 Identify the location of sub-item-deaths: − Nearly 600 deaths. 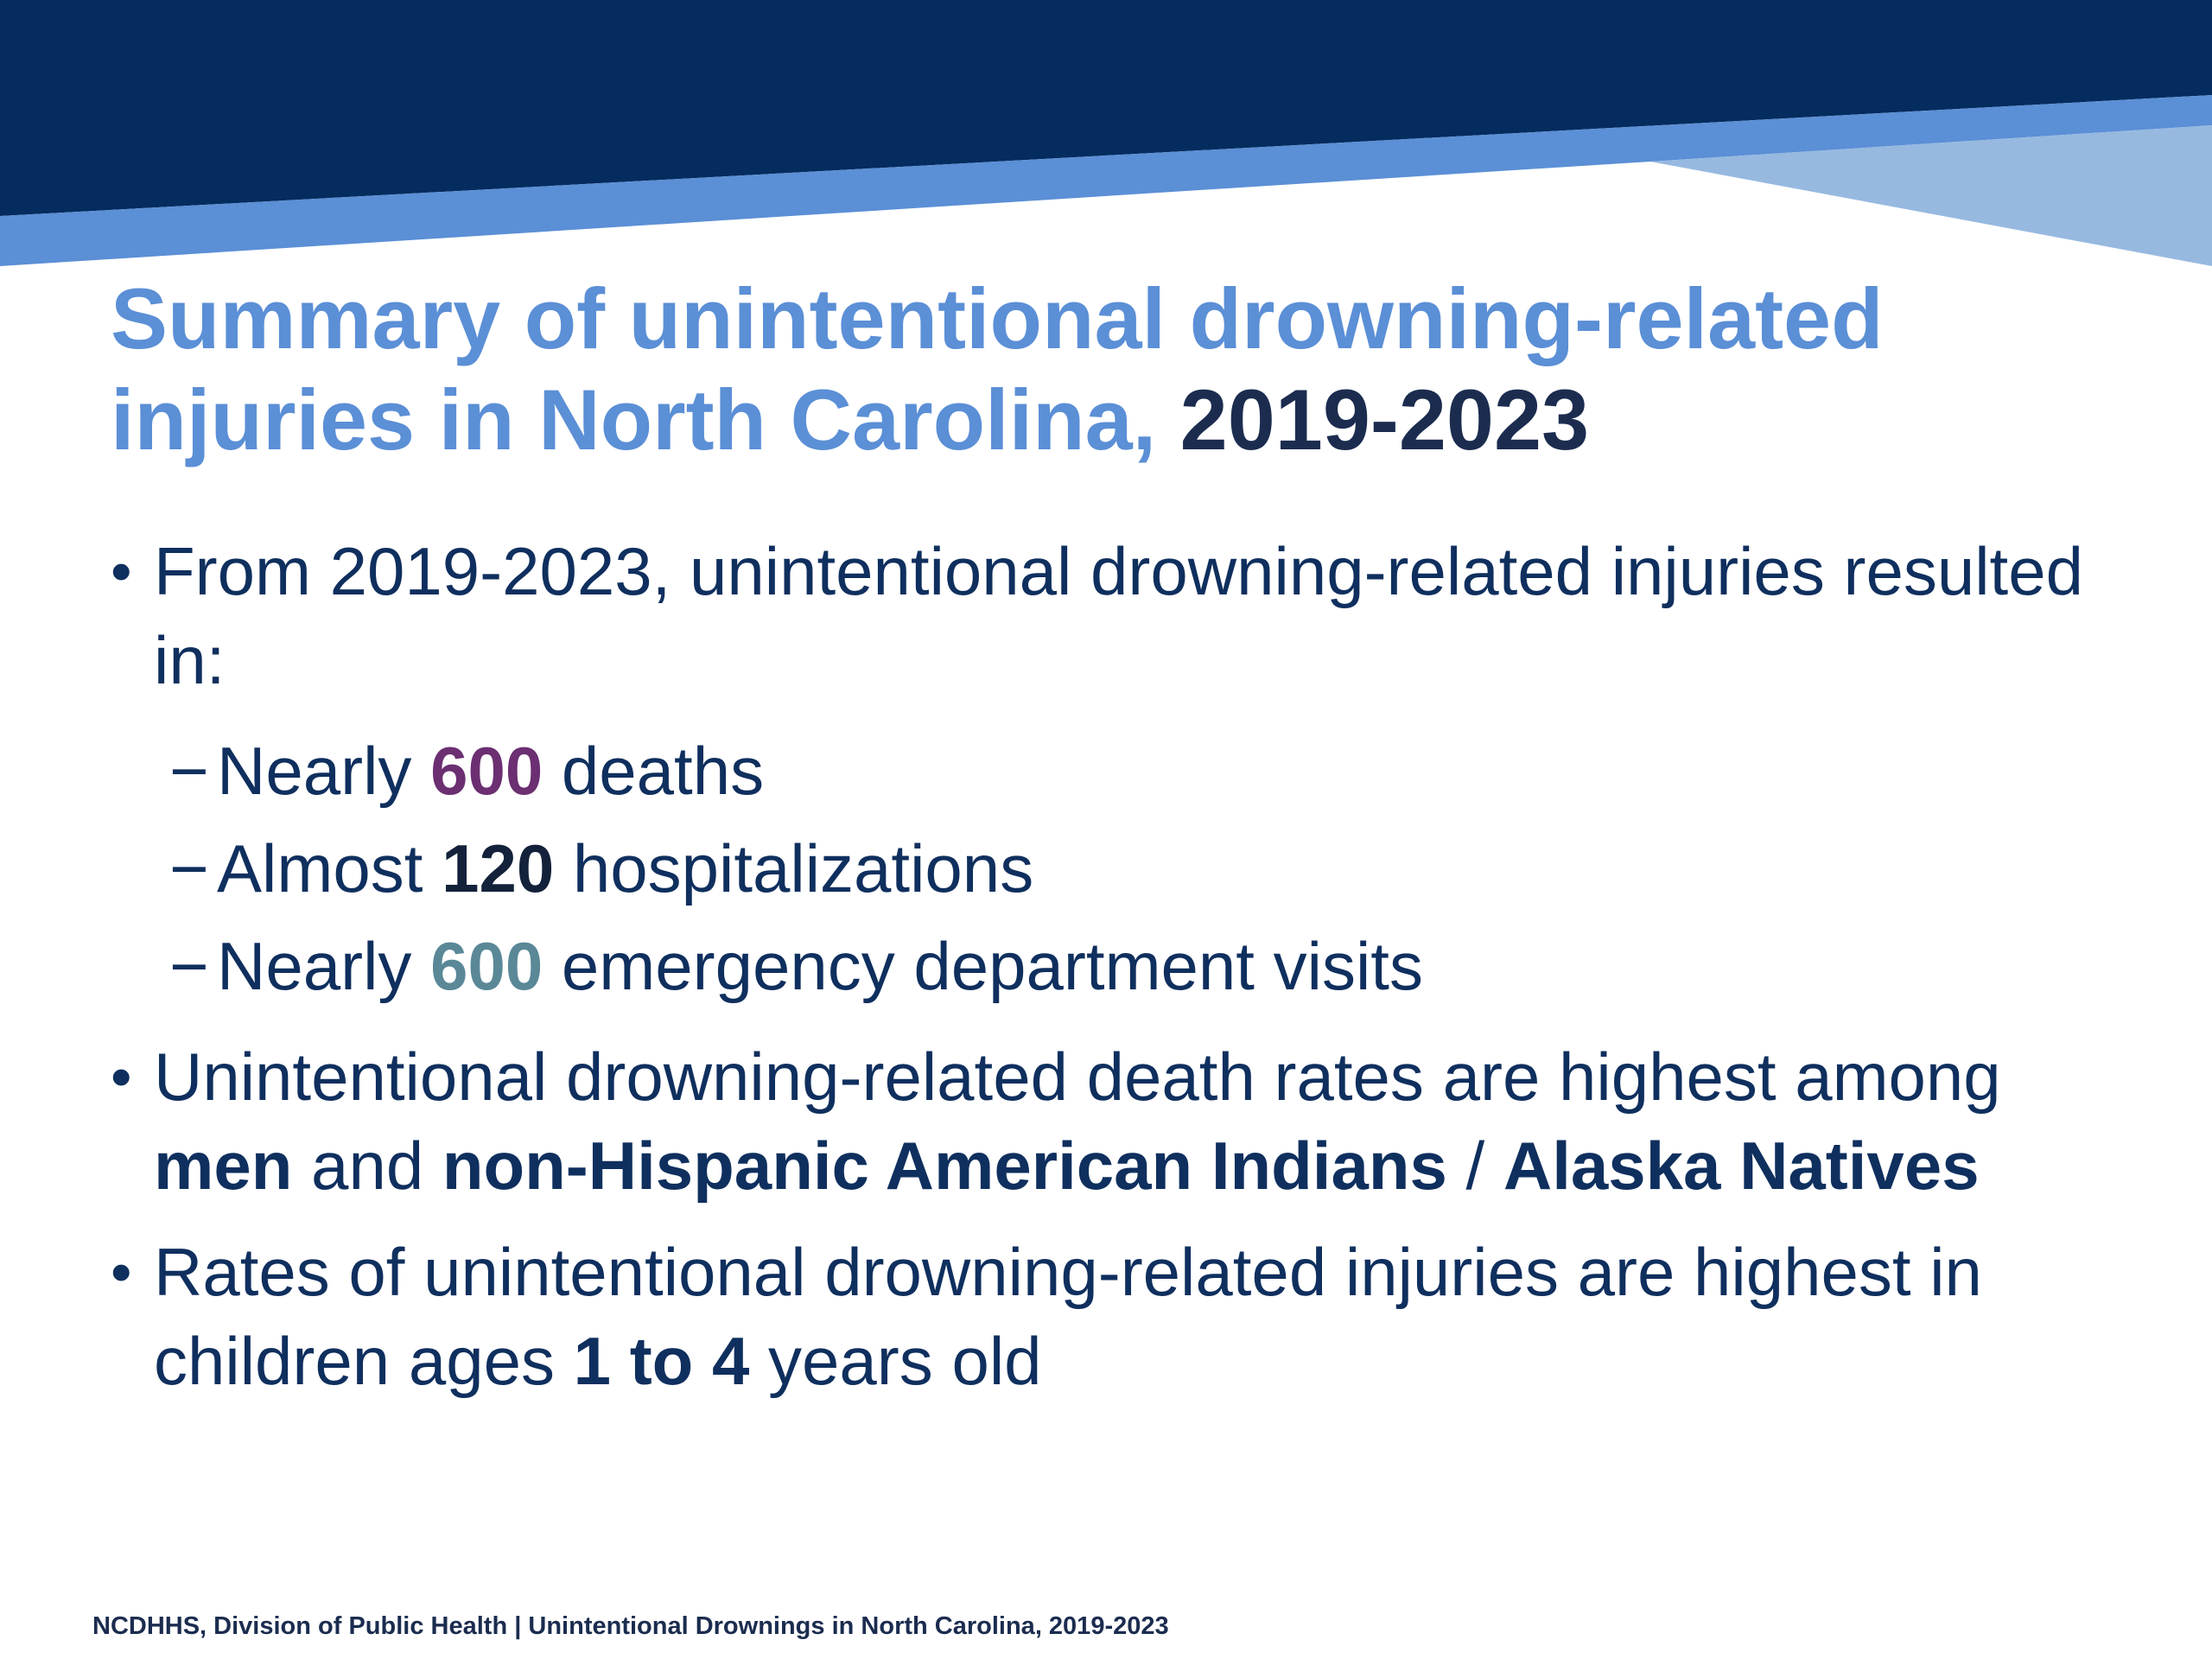
(1122, 771).